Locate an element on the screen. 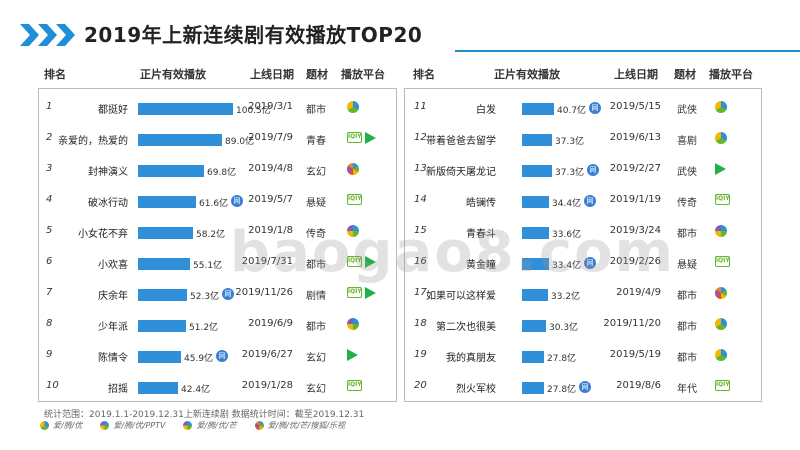 Image resolution: width=800 pixels, height=450 pixels. pie-blue-green-yellow-purple-icon is located at coordinates (105, 425).